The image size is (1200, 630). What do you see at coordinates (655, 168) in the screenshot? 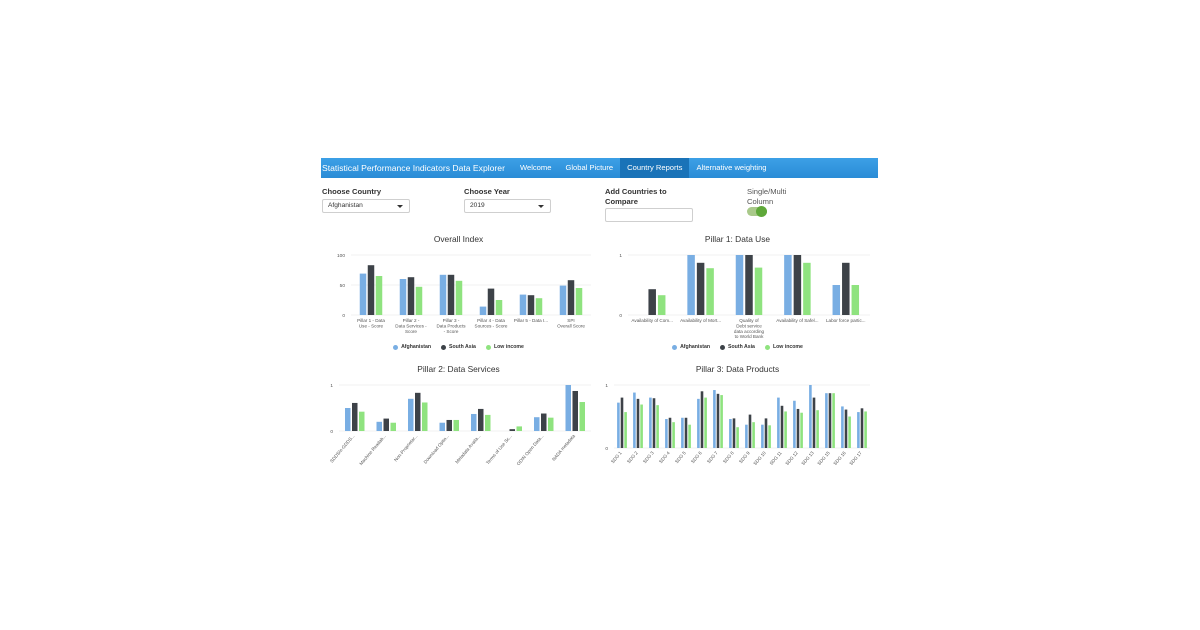
I see `tab-country-reports: Country Reports` at bounding box center [655, 168].